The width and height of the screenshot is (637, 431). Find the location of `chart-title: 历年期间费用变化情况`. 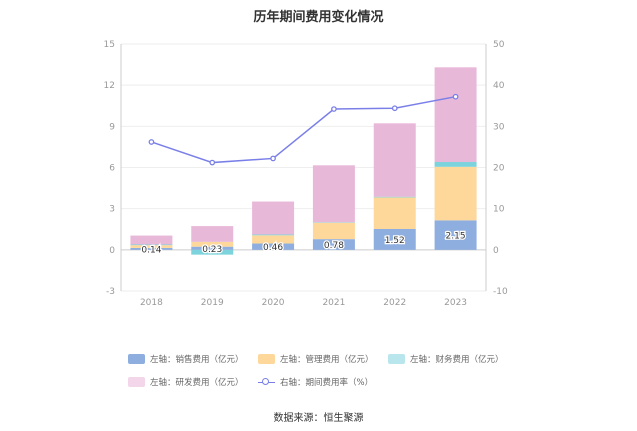

chart-title: 历年期间费用变化情况 is located at coordinates (318, 17).